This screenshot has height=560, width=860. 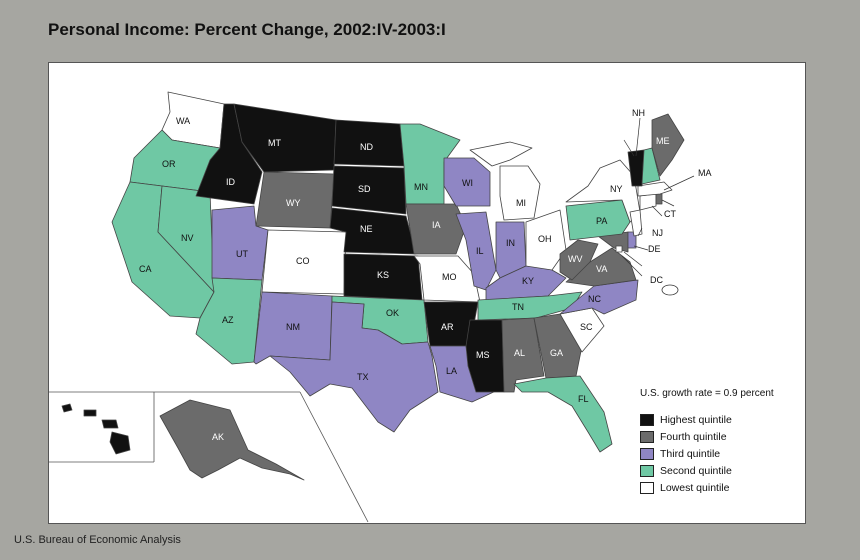 What do you see at coordinates (528, 281) in the screenshot?
I see `label-KY: KY` at bounding box center [528, 281].